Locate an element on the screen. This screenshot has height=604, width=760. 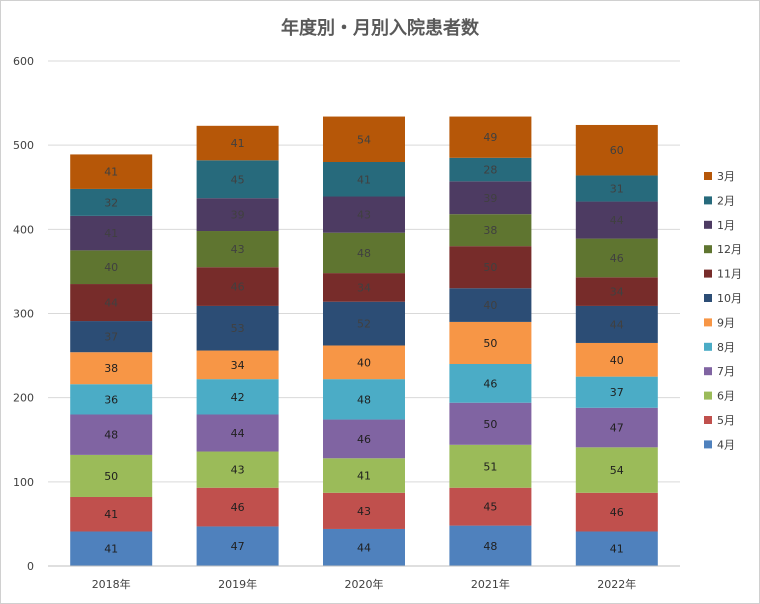
bar-value-label: 54 is located at coordinates (617, 470).